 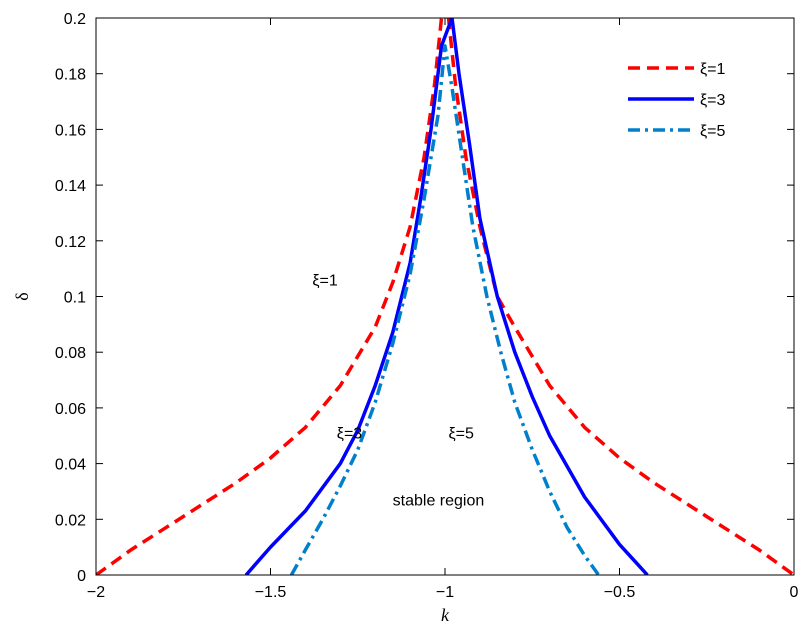 What do you see at coordinates (461, 434) in the screenshot?
I see `annotation-label: ξ=5` at bounding box center [461, 434].